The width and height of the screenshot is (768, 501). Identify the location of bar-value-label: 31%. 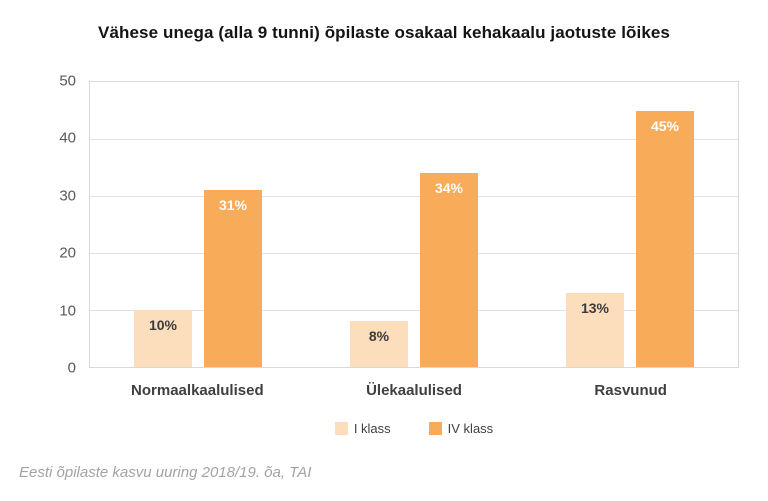
(233, 205).